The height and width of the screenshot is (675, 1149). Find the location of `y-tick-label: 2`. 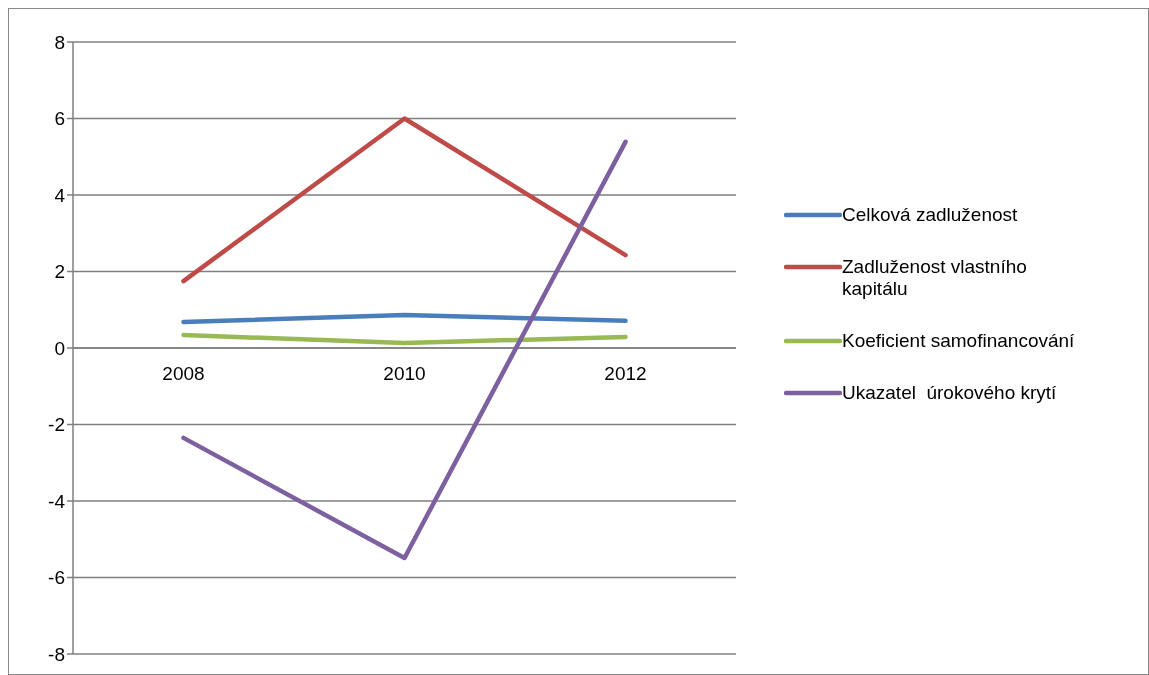

y-tick-label: 2 is located at coordinates (59, 272).